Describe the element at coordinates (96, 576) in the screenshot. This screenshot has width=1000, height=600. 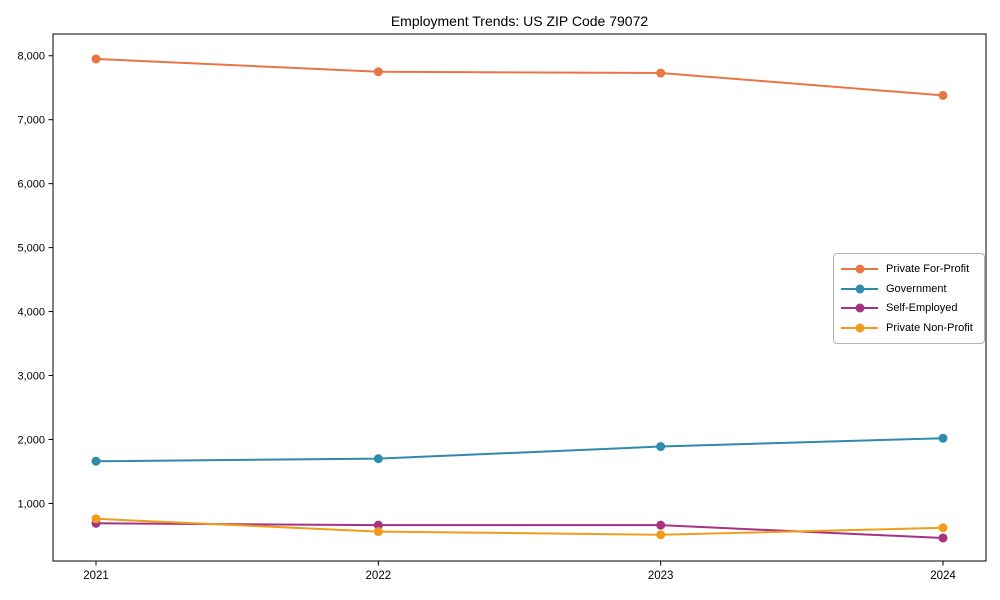
I see `x-tick-label: 2021` at that location.